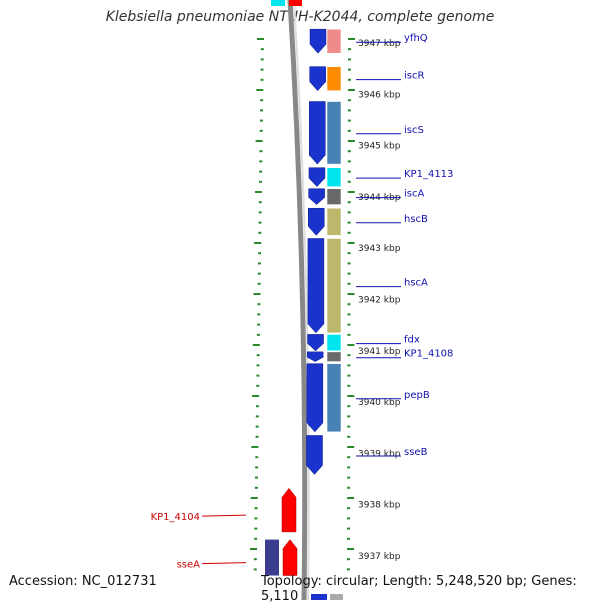 This screenshot has width=600, height=604. What do you see at coordinates (428, 354) in the screenshot?
I see `gene-label-KP1_4108: KP1_4108` at bounding box center [428, 354].